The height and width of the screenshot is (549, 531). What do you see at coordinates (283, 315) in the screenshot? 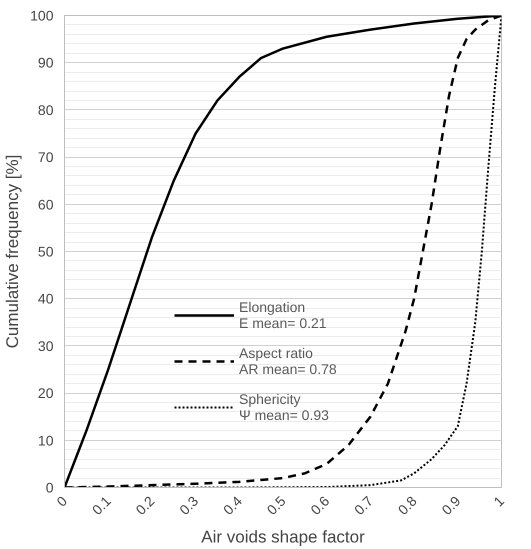
I see `legend-label: Elongation E mean= 0.21` at bounding box center [283, 315].